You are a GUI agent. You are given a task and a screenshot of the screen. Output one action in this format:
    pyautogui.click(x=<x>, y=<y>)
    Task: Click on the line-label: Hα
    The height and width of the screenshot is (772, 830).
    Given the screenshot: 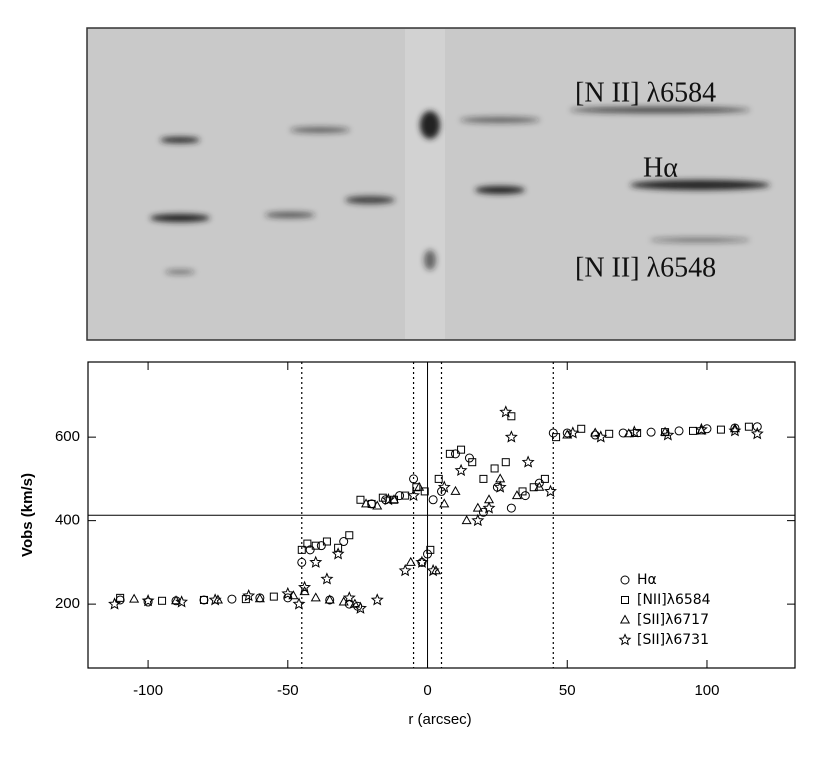 What is the action you would take?
    pyautogui.click(x=660, y=167)
    